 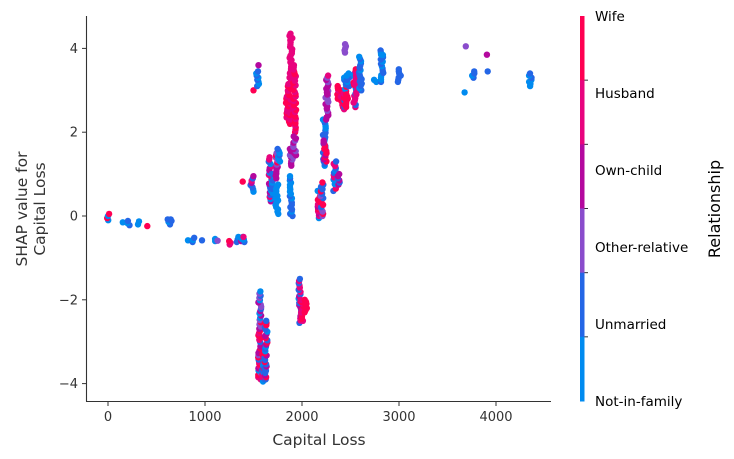 What do you see at coordinates (108, 417) in the screenshot?
I see `x-tick-label: 0` at bounding box center [108, 417].